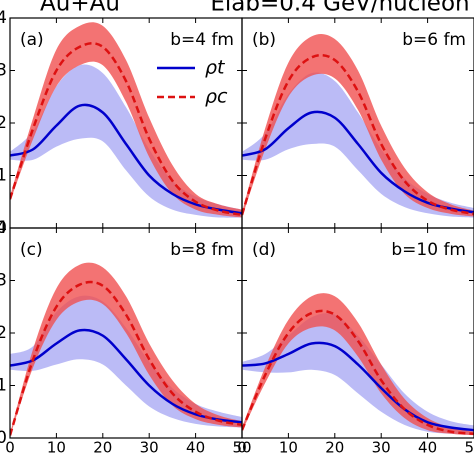 The image size is (474, 453). I want to click on chart-title: Au+Au, so click(80, 8).